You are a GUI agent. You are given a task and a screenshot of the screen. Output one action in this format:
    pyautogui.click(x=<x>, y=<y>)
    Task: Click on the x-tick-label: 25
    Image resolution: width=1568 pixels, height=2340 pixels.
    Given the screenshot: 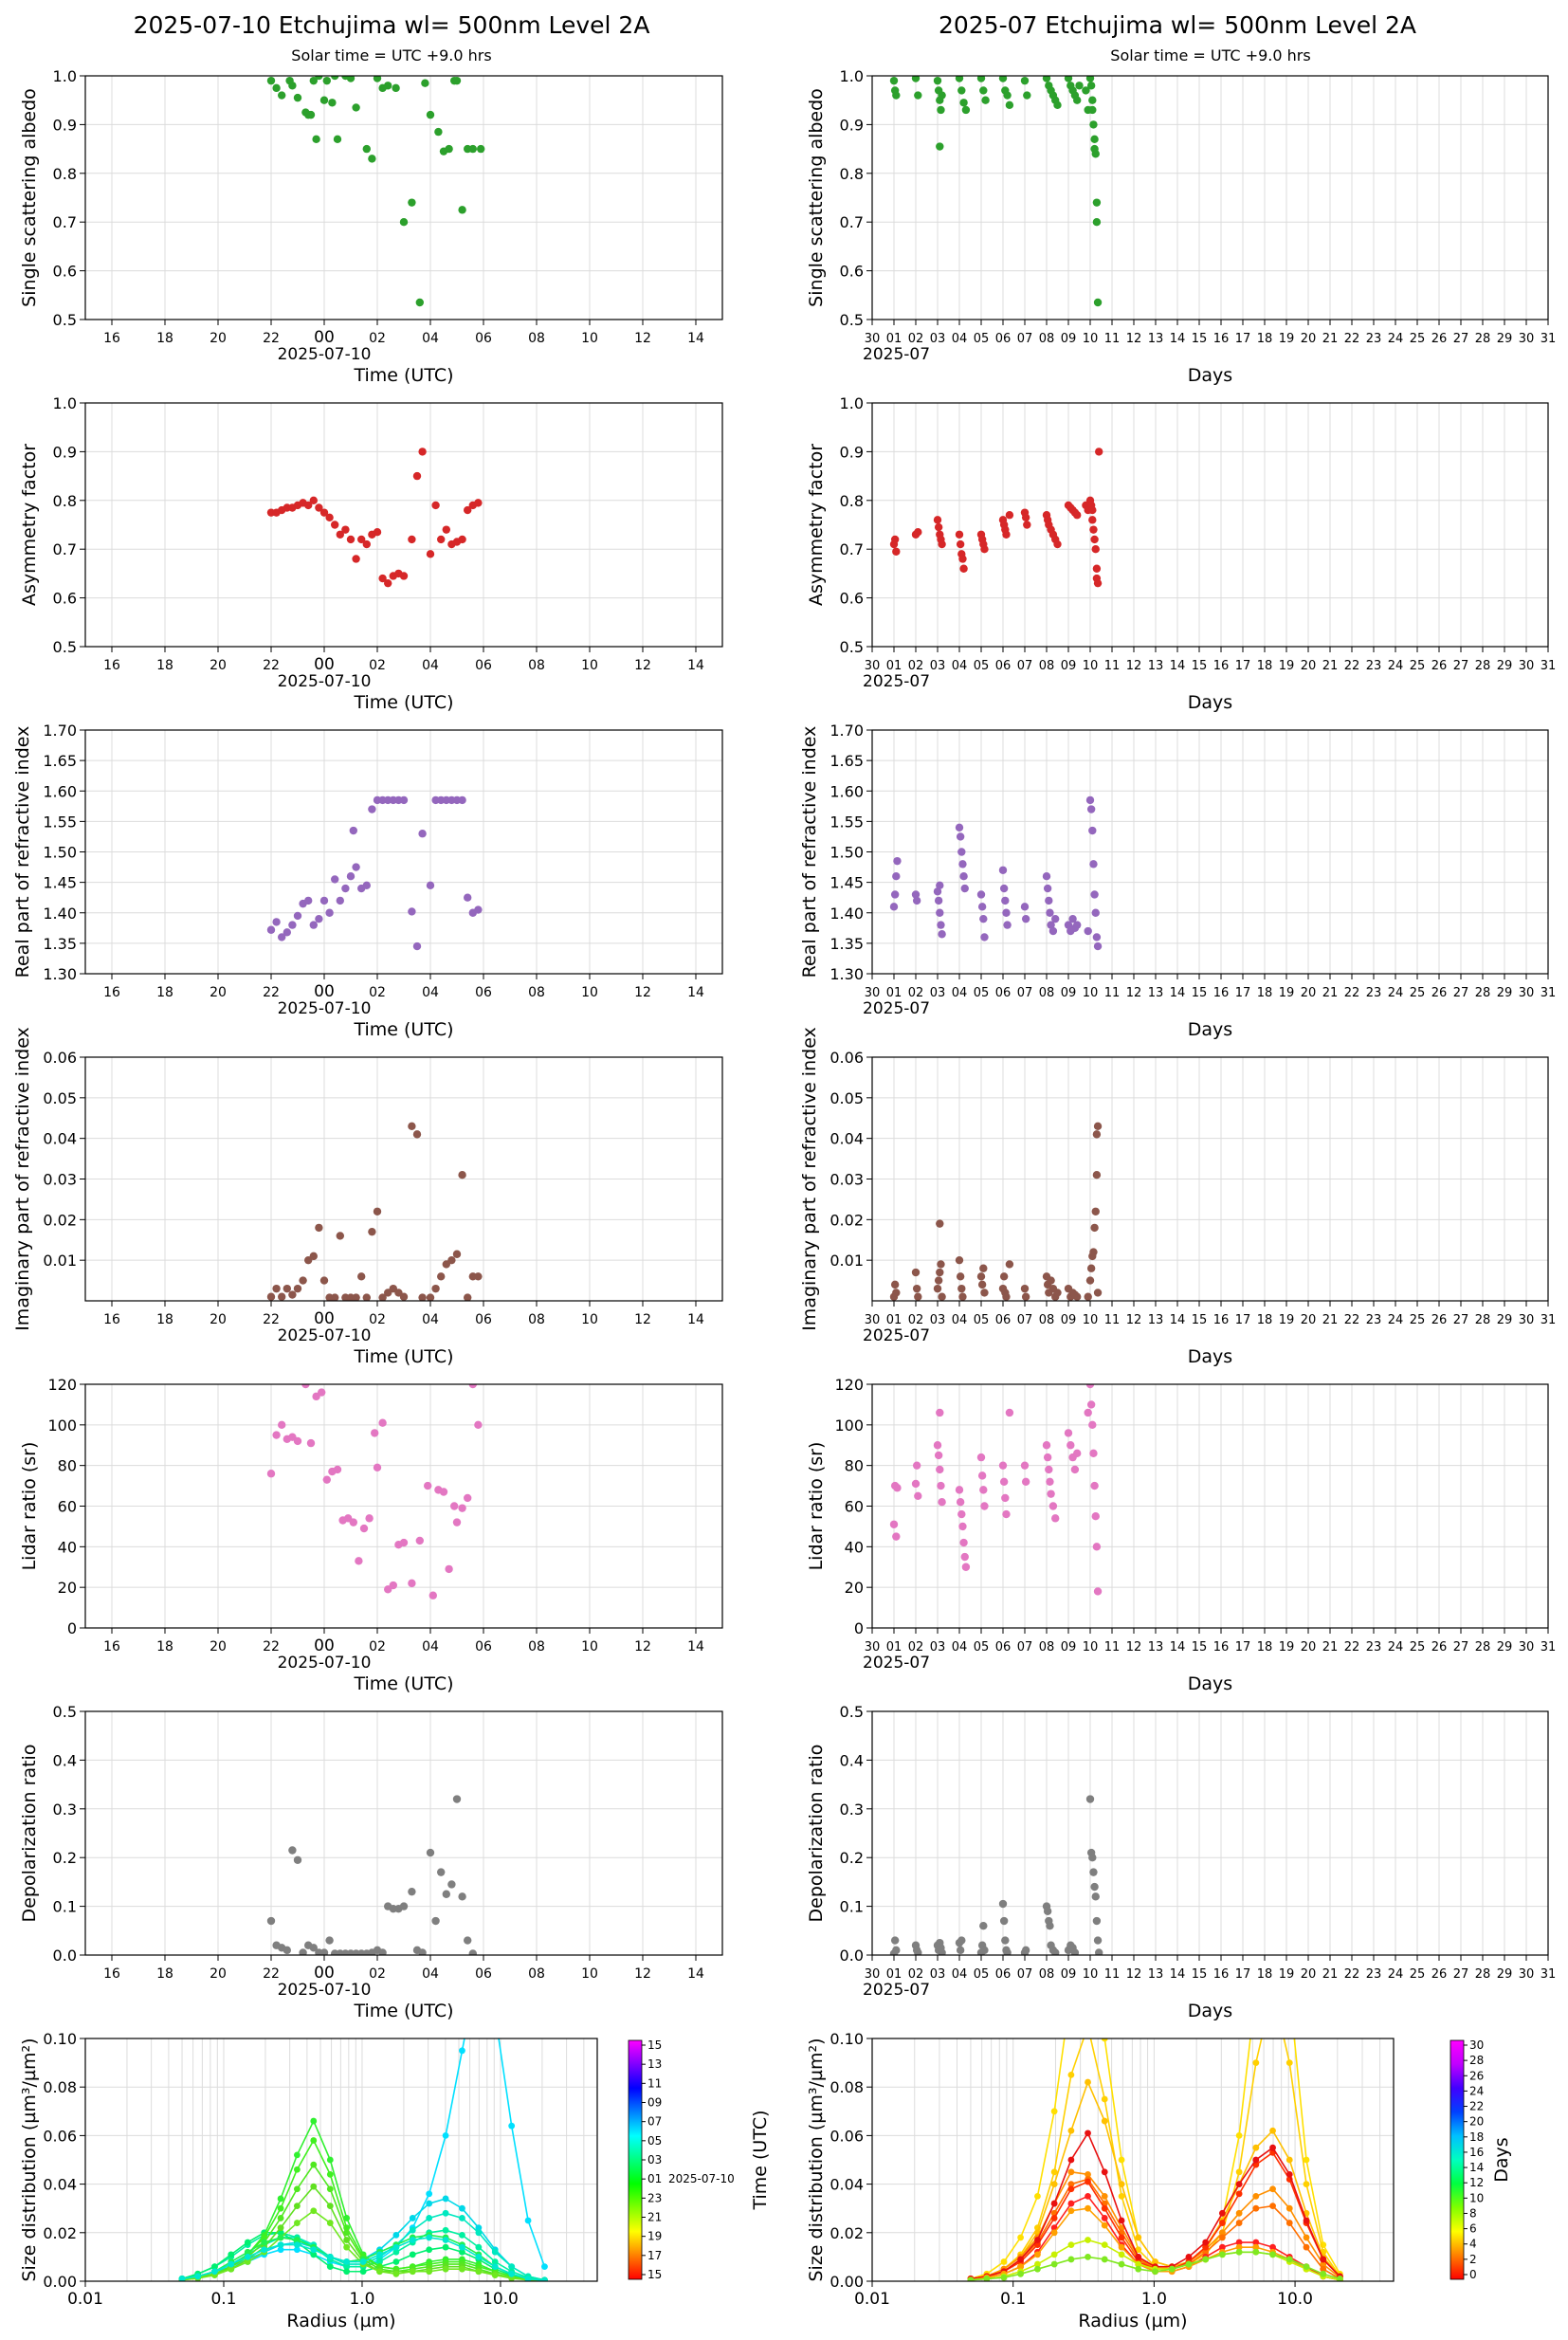 What is the action you would take?
    pyautogui.click(x=1418, y=1974)
    